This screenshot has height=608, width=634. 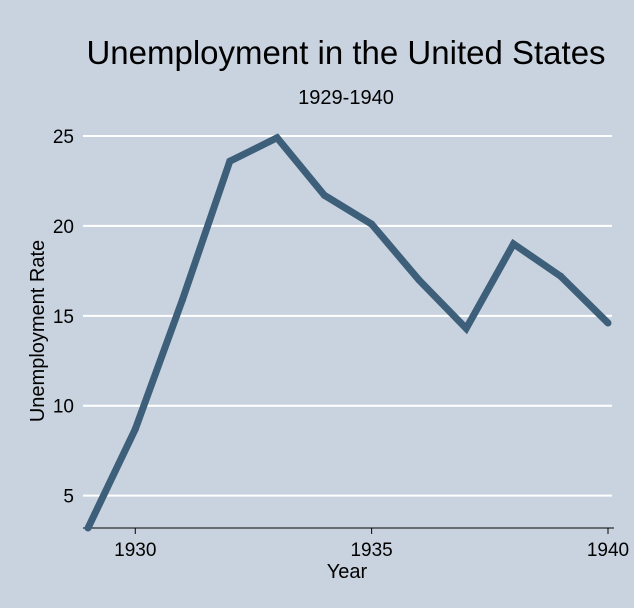 What do you see at coordinates (63, 227) in the screenshot?
I see `y-tick-label: 20` at bounding box center [63, 227].